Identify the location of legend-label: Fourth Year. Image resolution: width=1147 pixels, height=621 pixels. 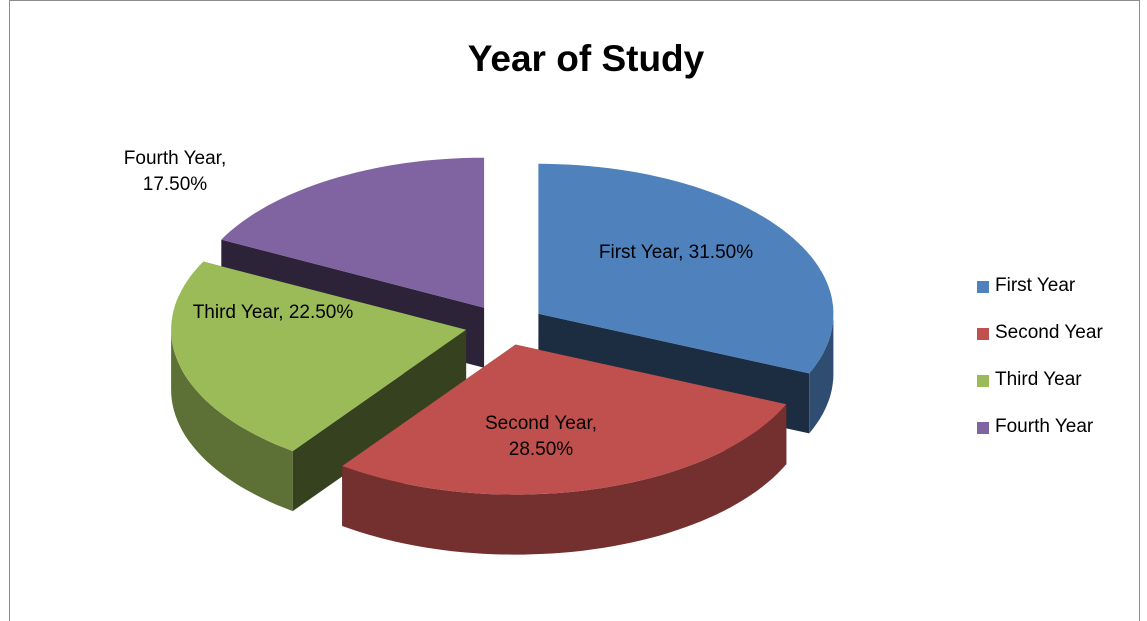
(1044, 426).